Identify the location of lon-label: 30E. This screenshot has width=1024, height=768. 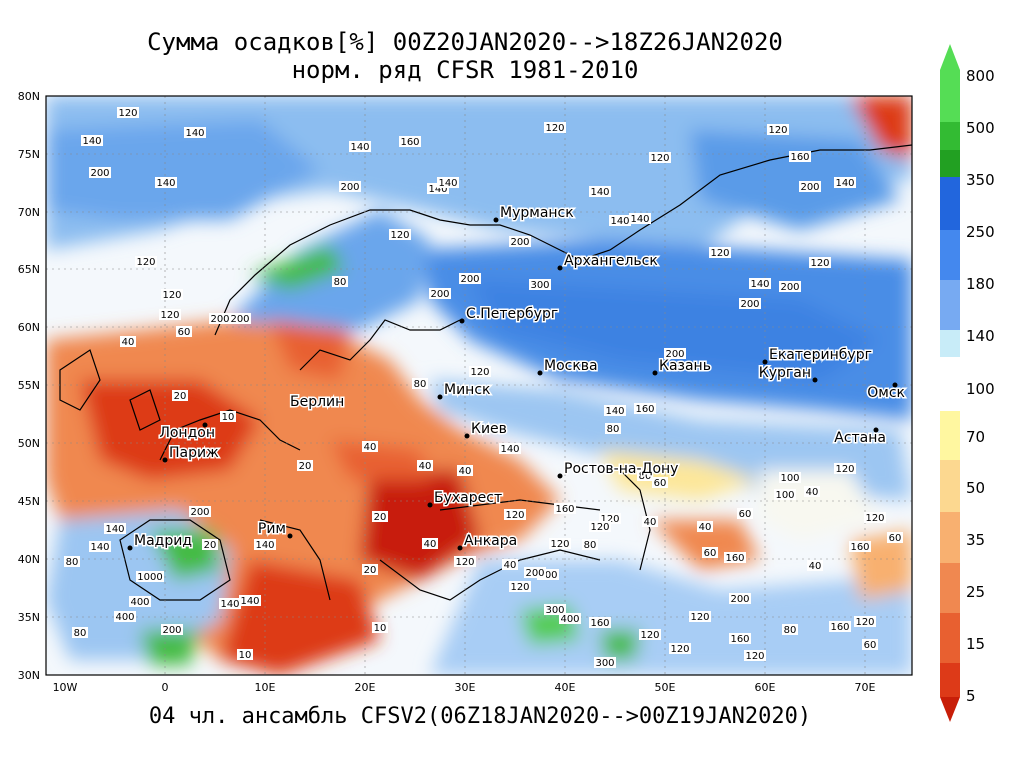
(465, 687).